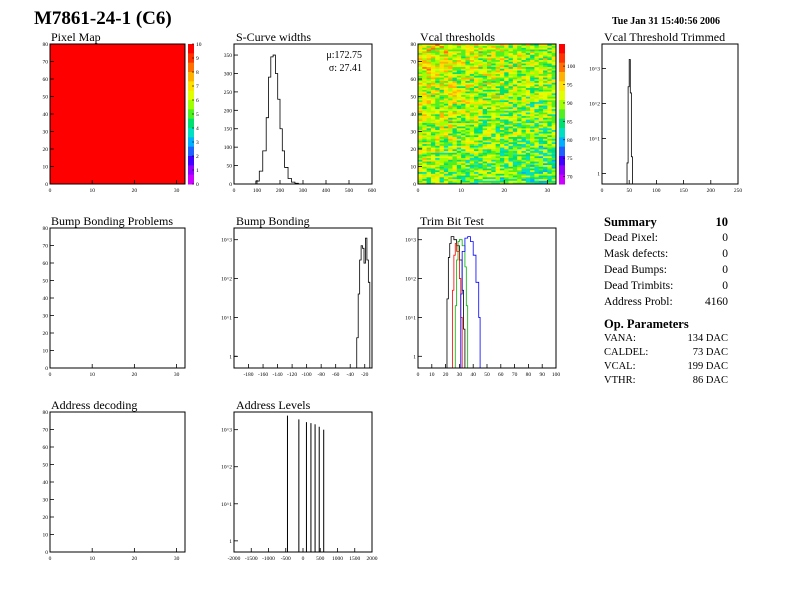 This screenshot has height=612, width=792. What do you see at coordinates (46, 536) in the screenshot?
I see `y-tick-label: 10` at bounding box center [46, 536].